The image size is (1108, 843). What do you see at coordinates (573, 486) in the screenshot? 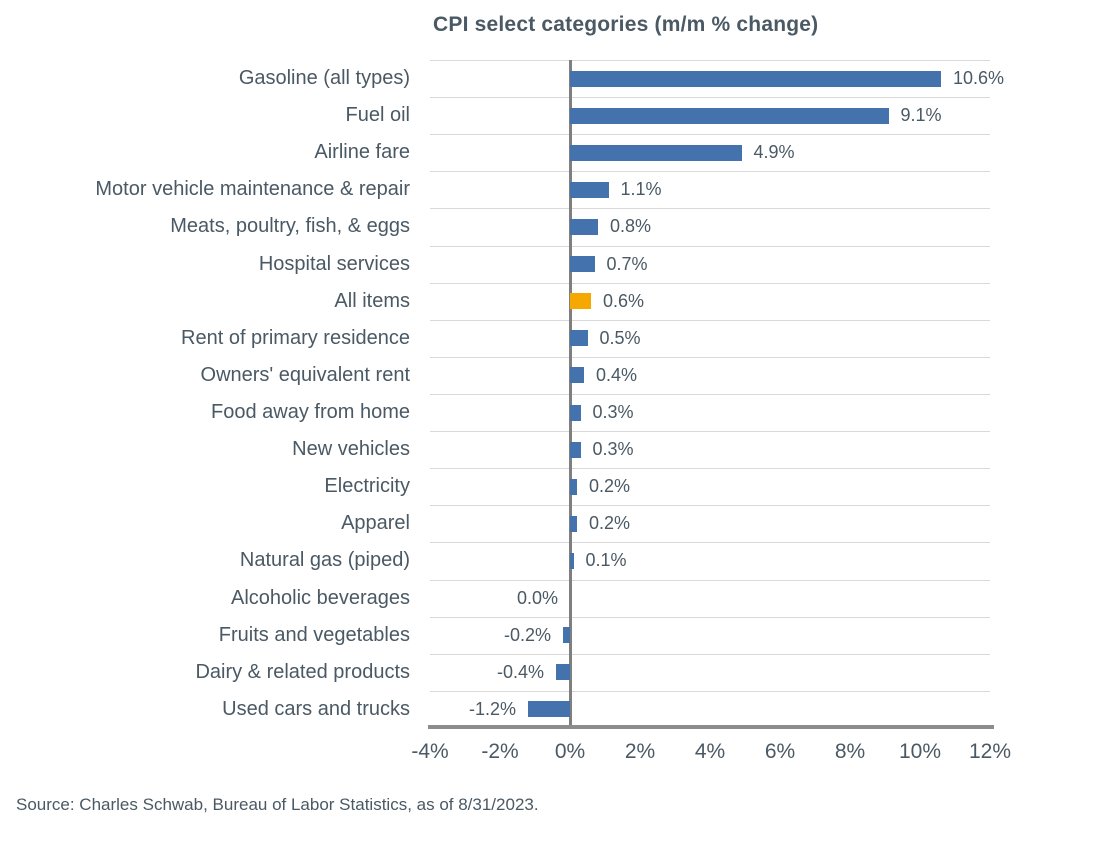
I see `bar-electricity` at bounding box center [573, 486].